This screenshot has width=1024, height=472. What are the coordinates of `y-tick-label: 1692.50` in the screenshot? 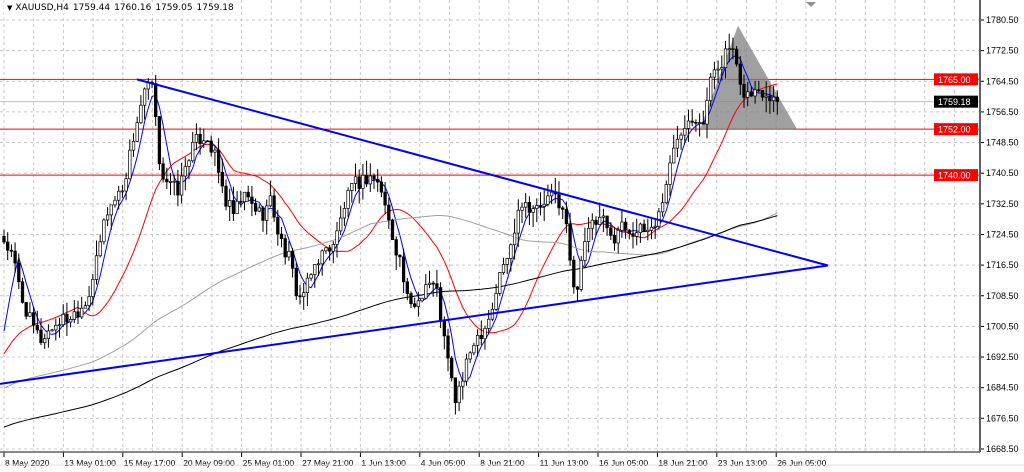 It's located at (1002, 357).